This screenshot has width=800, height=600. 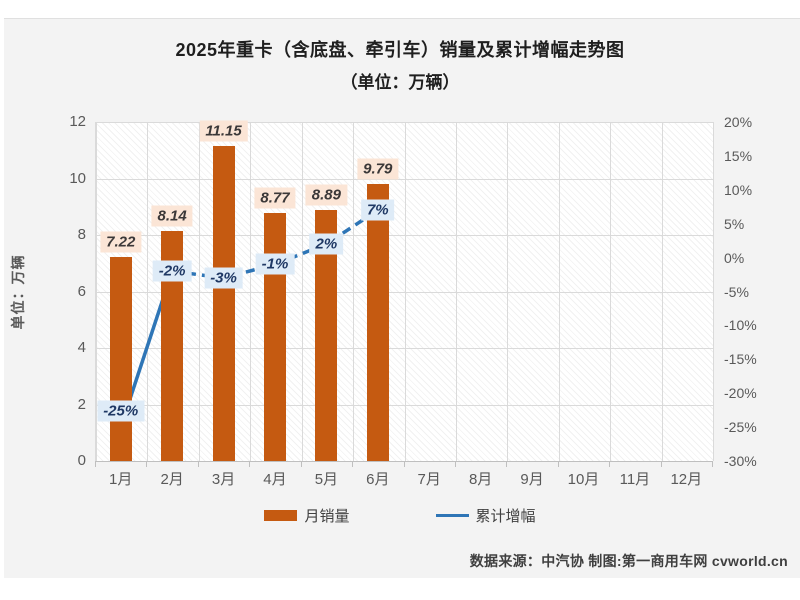 I want to click on x-axis-label: 3月, so click(x=223, y=479).